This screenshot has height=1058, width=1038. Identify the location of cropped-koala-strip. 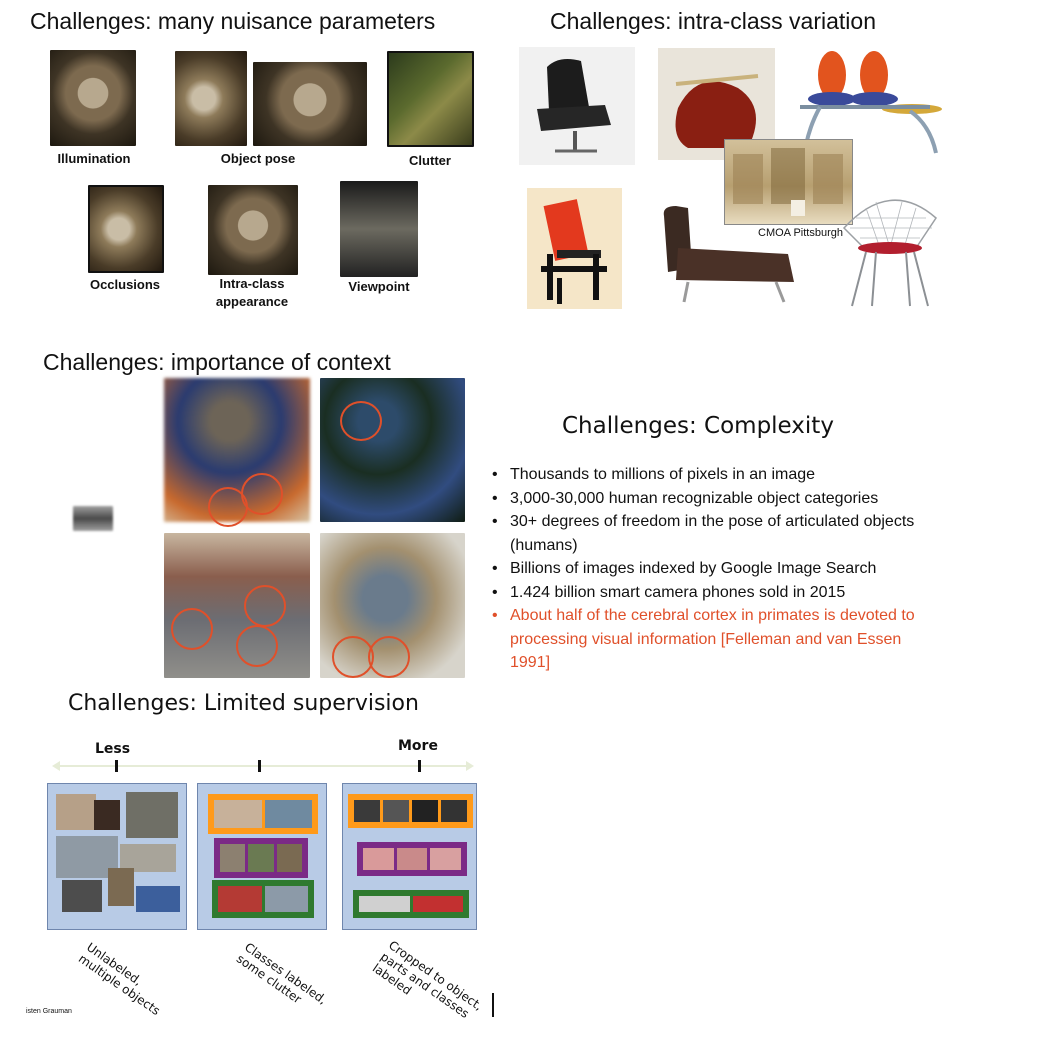
(412, 859).